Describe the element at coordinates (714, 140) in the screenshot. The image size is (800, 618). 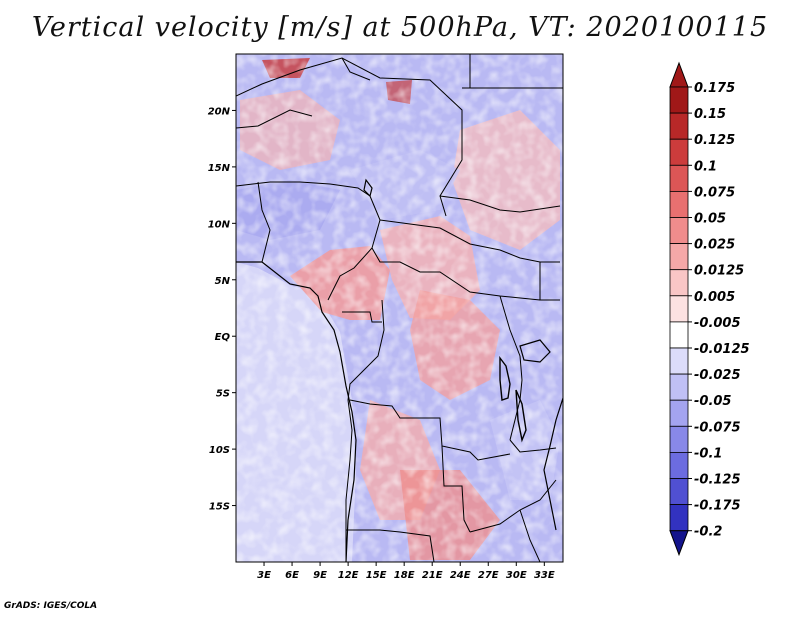
I see `colorbar-label: 0.125` at that location.